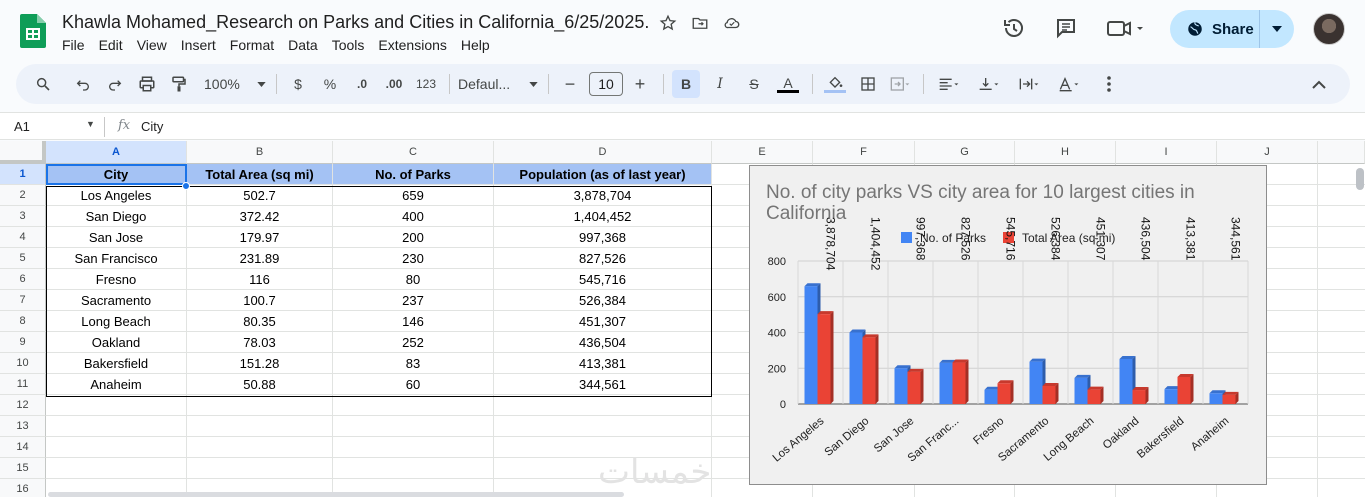 Image resolution: width=1365 pixels, height=497 pixels. What do you see at coordinates (413, 195) in the screenshot?
I see `table-cell: 659` at bounding box center [413, 195].